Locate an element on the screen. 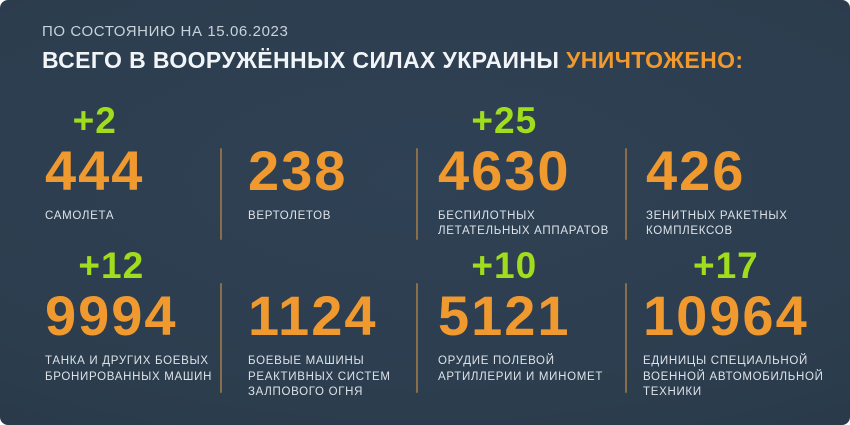 This screenshot has height=425, width=850. stat-value: 5121 is located at coordinates (504, 316).